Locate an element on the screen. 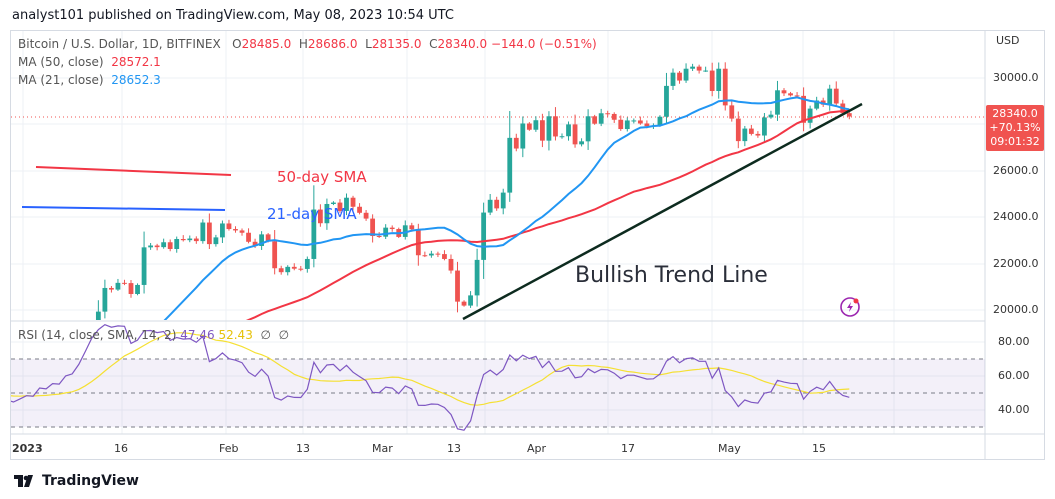 The height and width of the screenshot is (499, 1055). sma21-annotation: 21-day SMA is located at coordinates (312, 214).